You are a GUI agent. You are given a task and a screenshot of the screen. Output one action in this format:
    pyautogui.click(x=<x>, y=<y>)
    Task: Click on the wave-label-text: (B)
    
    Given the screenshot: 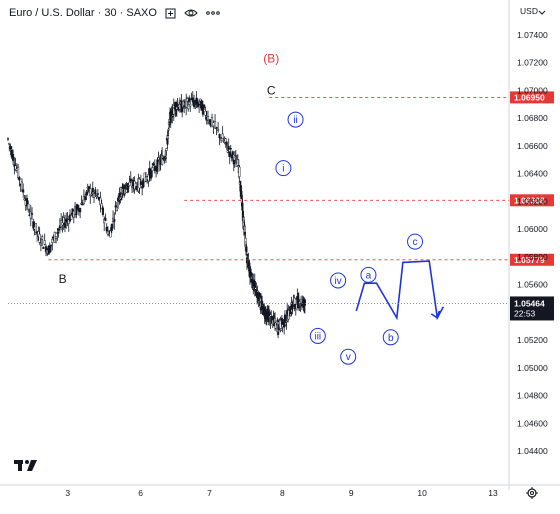 What is the action you would take?
    pyautogui.click(x=271, y=59)
    